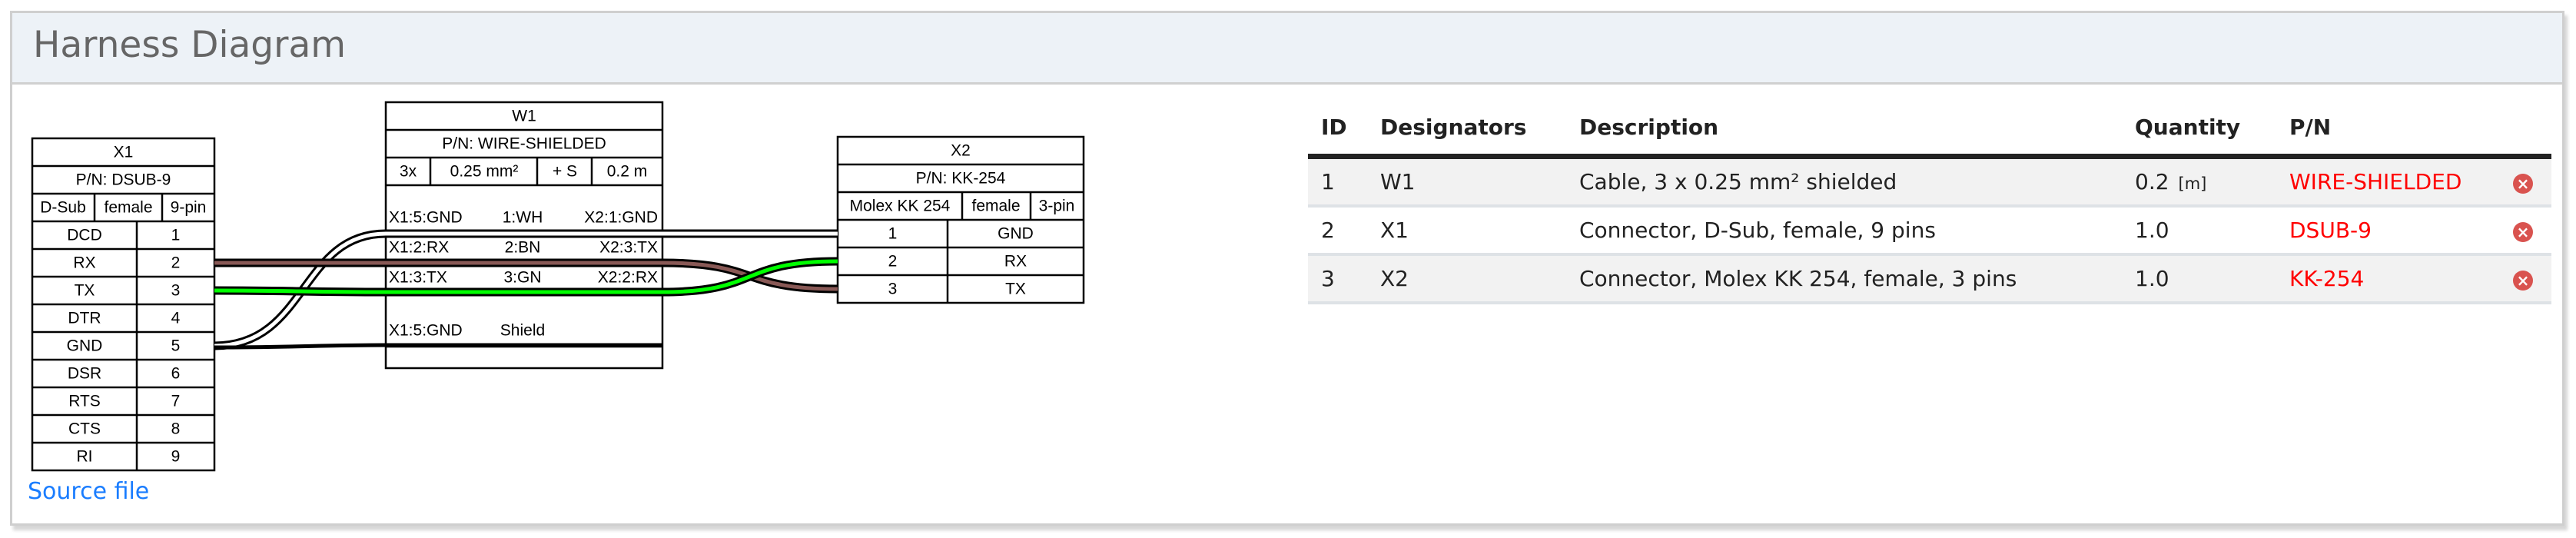 The width and height of the screenshot is (2576, 538). What do you see at coordinates (522, 331) in the screenshot?
I see `shield-label: Shield` at bounding box center [522, 331].